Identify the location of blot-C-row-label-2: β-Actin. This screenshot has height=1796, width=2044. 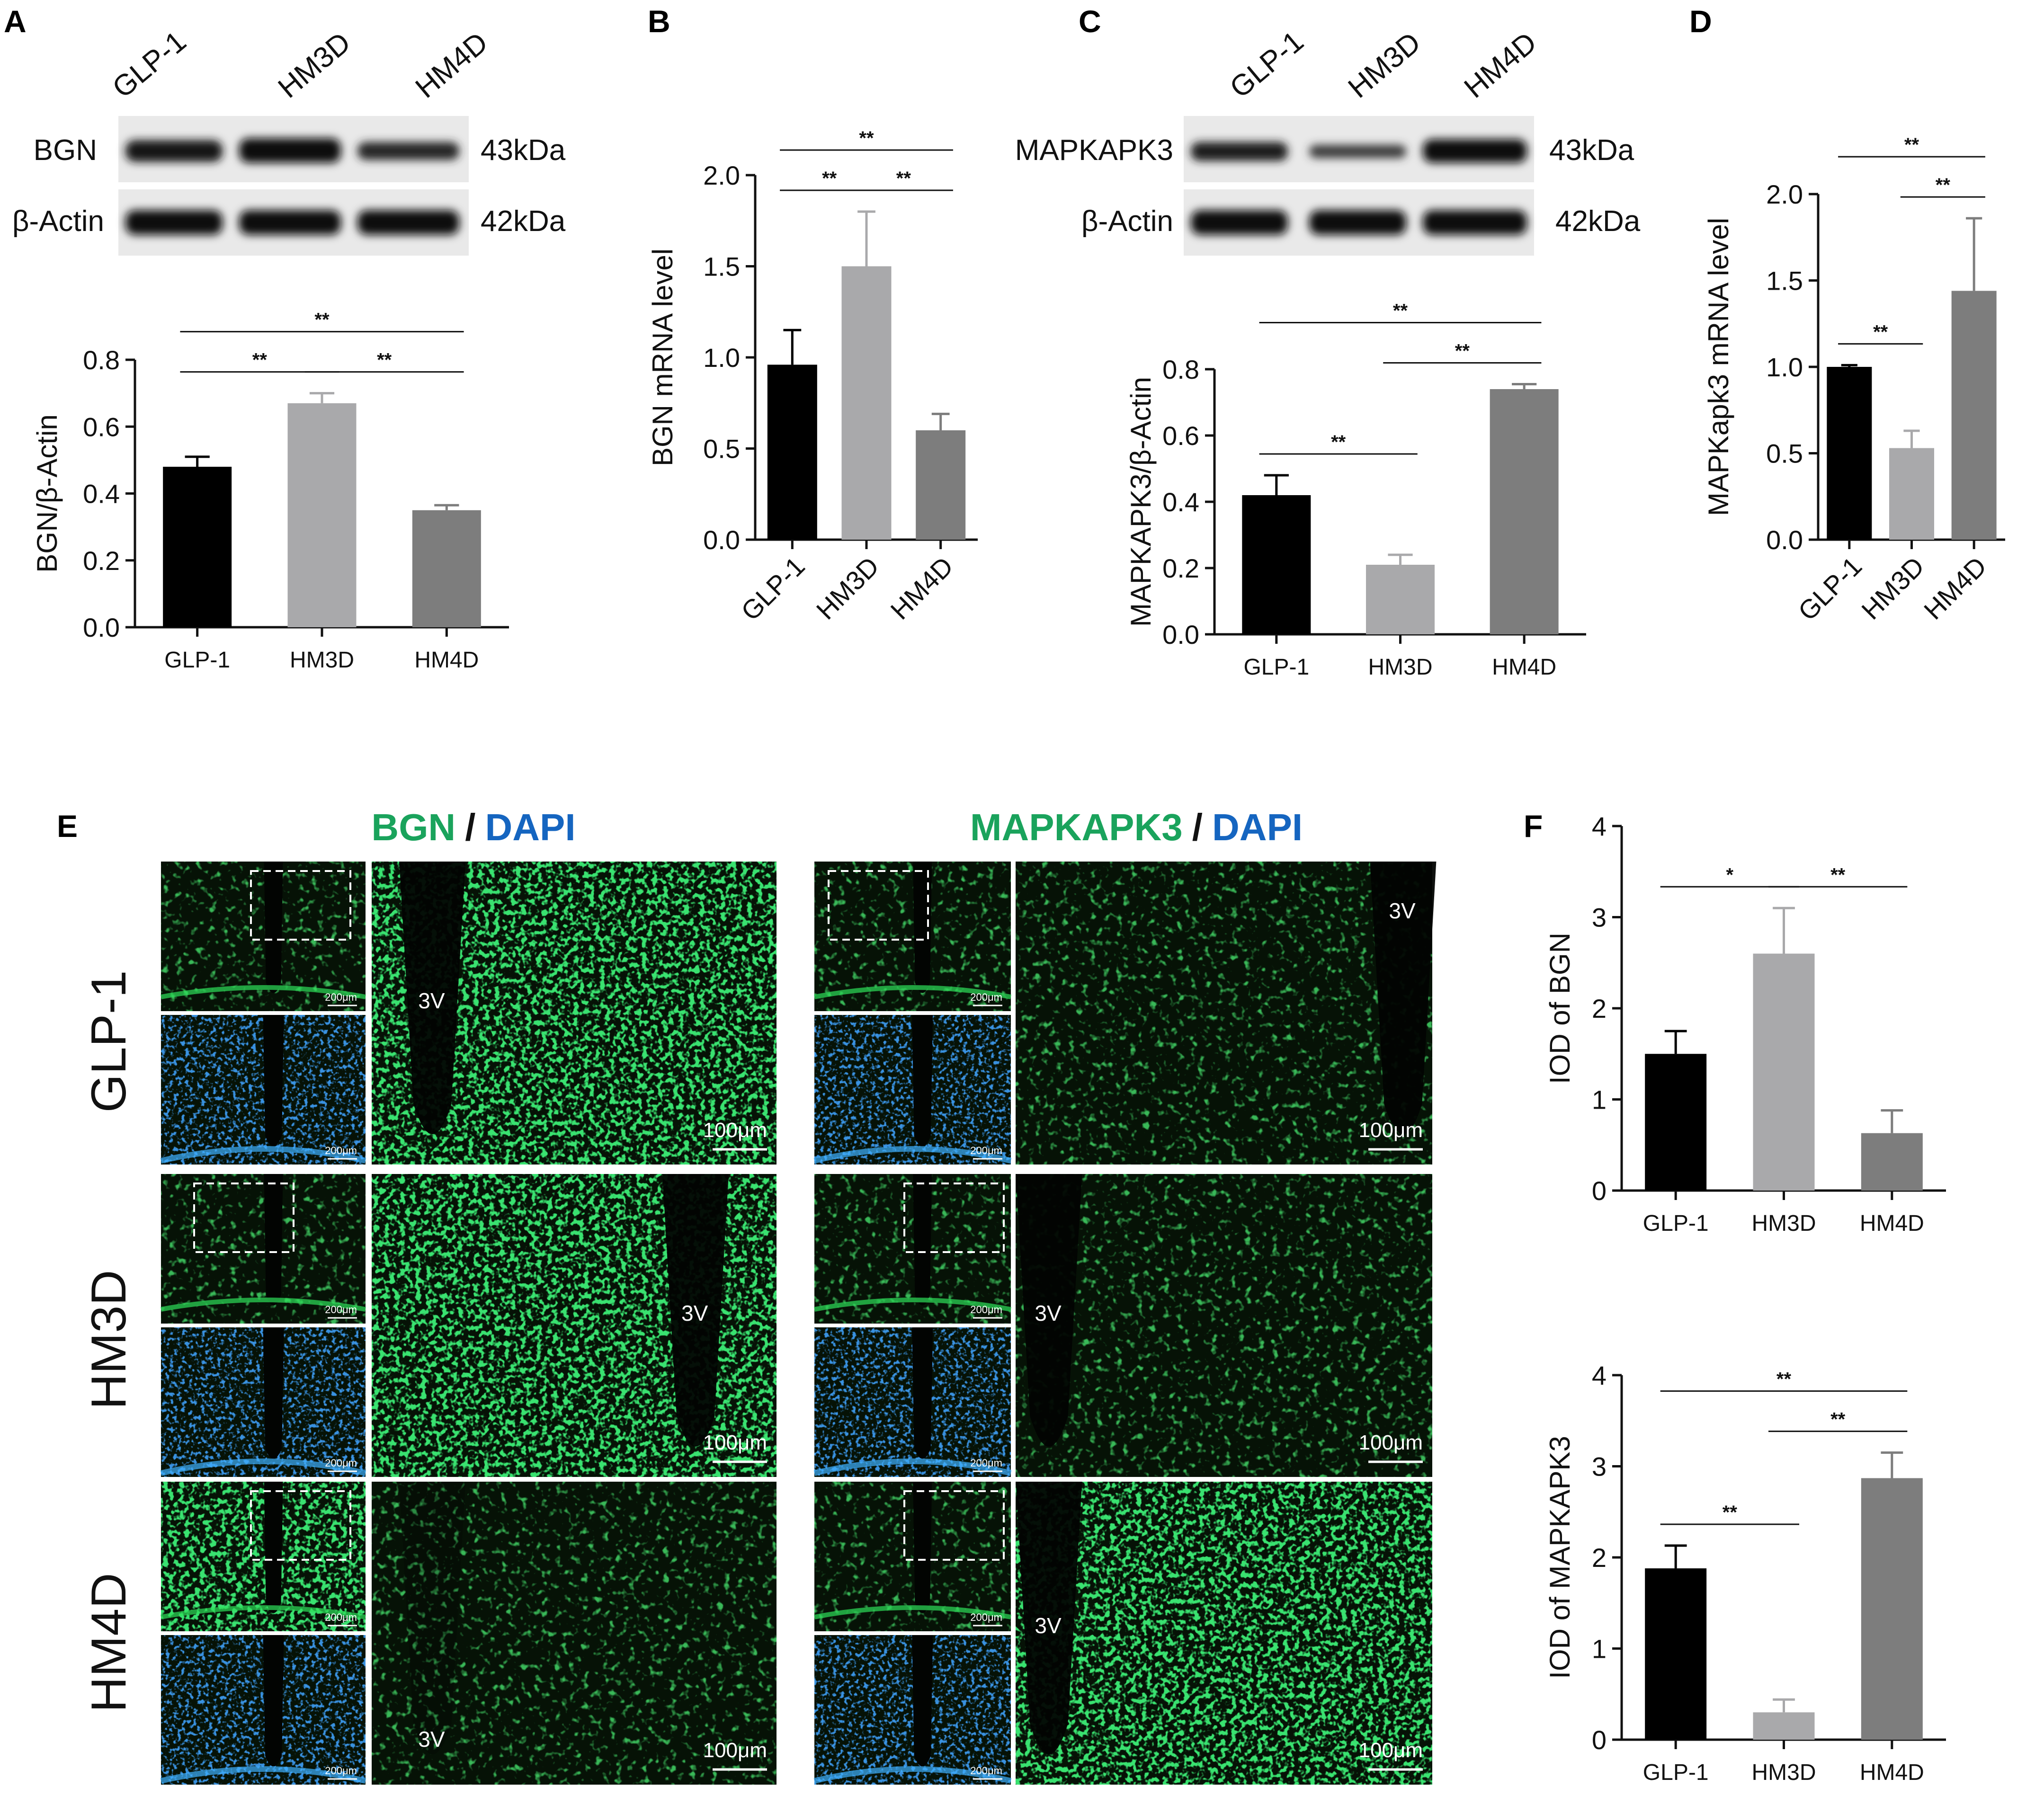
(1127, 221).